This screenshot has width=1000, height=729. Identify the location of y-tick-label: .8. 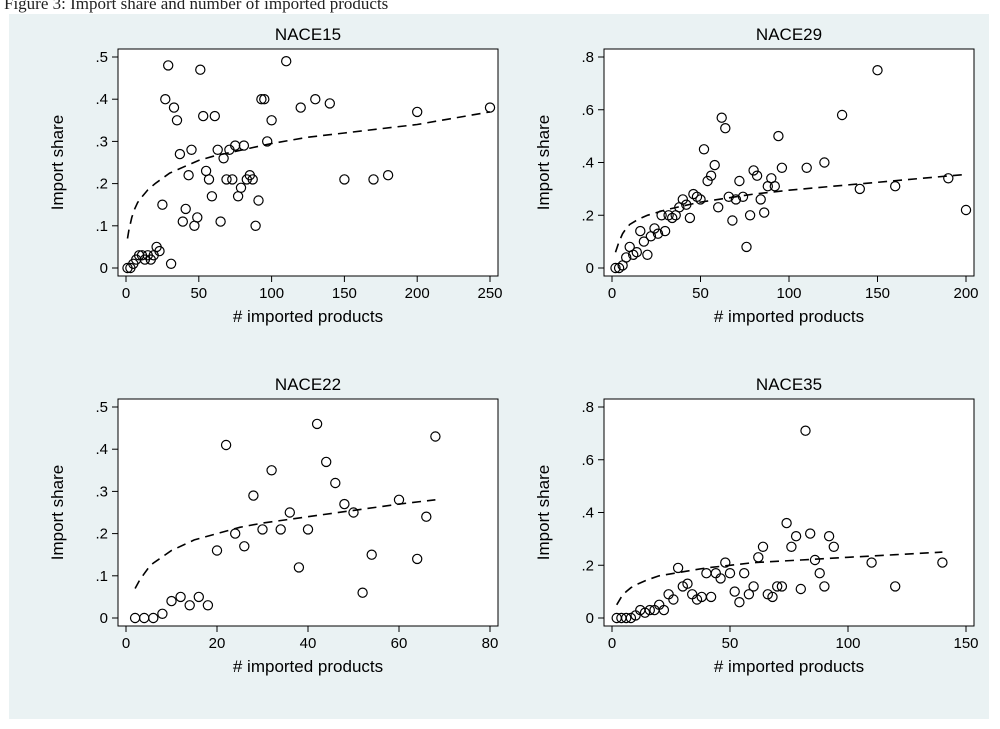
(587, 407).